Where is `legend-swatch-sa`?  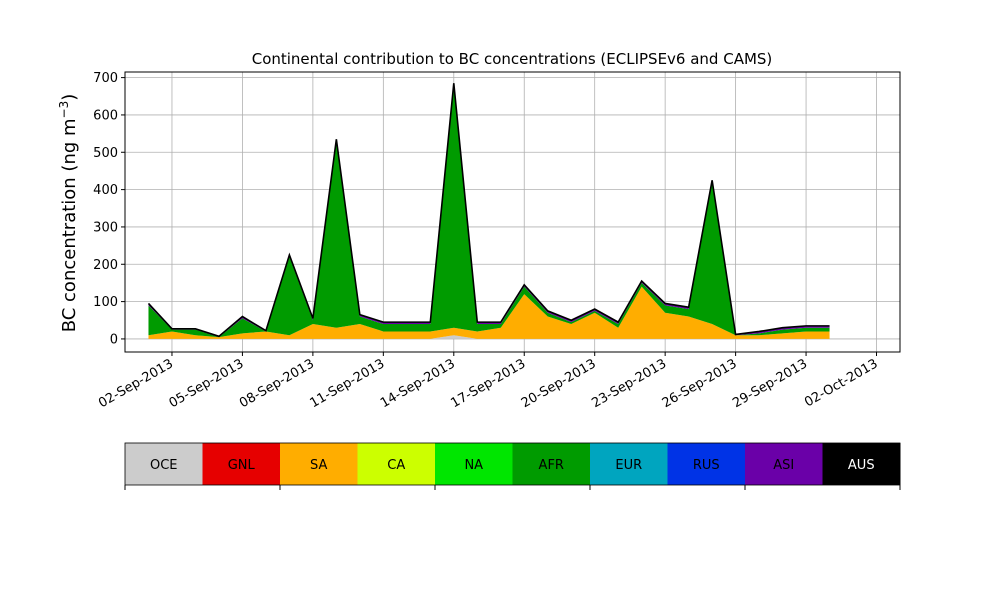
legend-swatch-sa is located at coordinates (319, 464).